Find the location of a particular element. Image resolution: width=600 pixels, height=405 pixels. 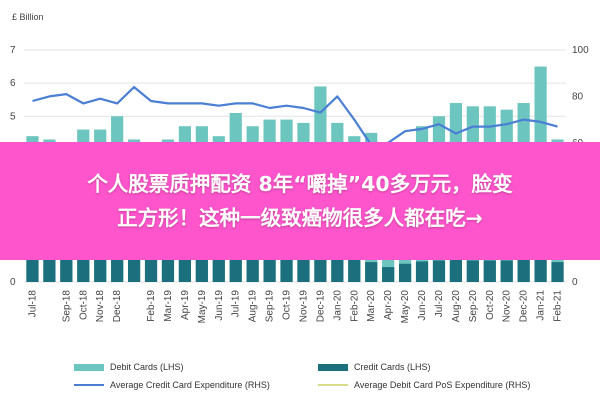

x-tick-label: Dec-19 is located at coordinates (320, 306).